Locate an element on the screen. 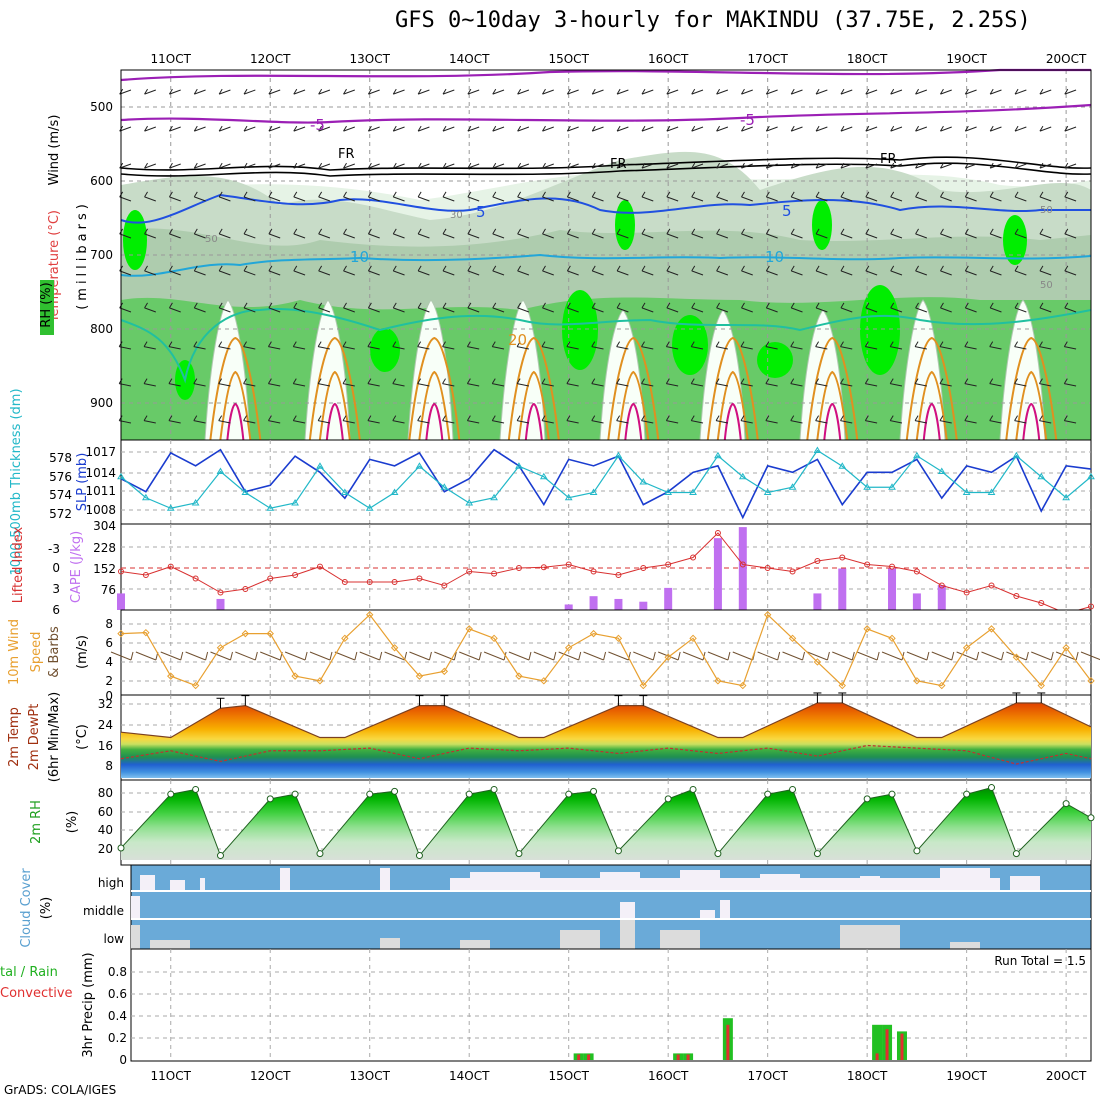  contour-label: FR is located at coordinates (346, 154).